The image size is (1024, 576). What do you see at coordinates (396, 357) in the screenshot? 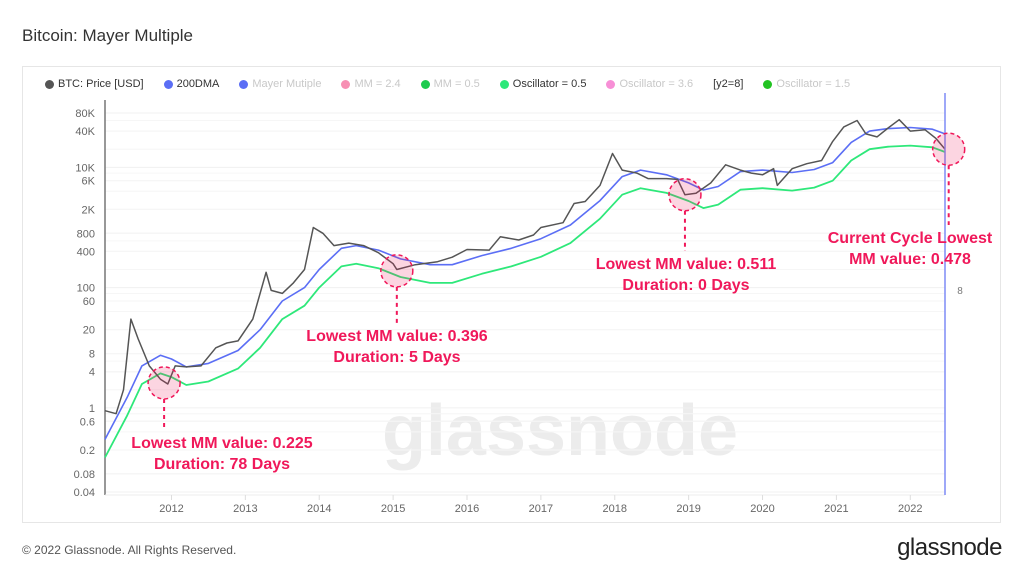
I see `annotation-label: Duration: 5 Days` at bounding box center [396, 357].